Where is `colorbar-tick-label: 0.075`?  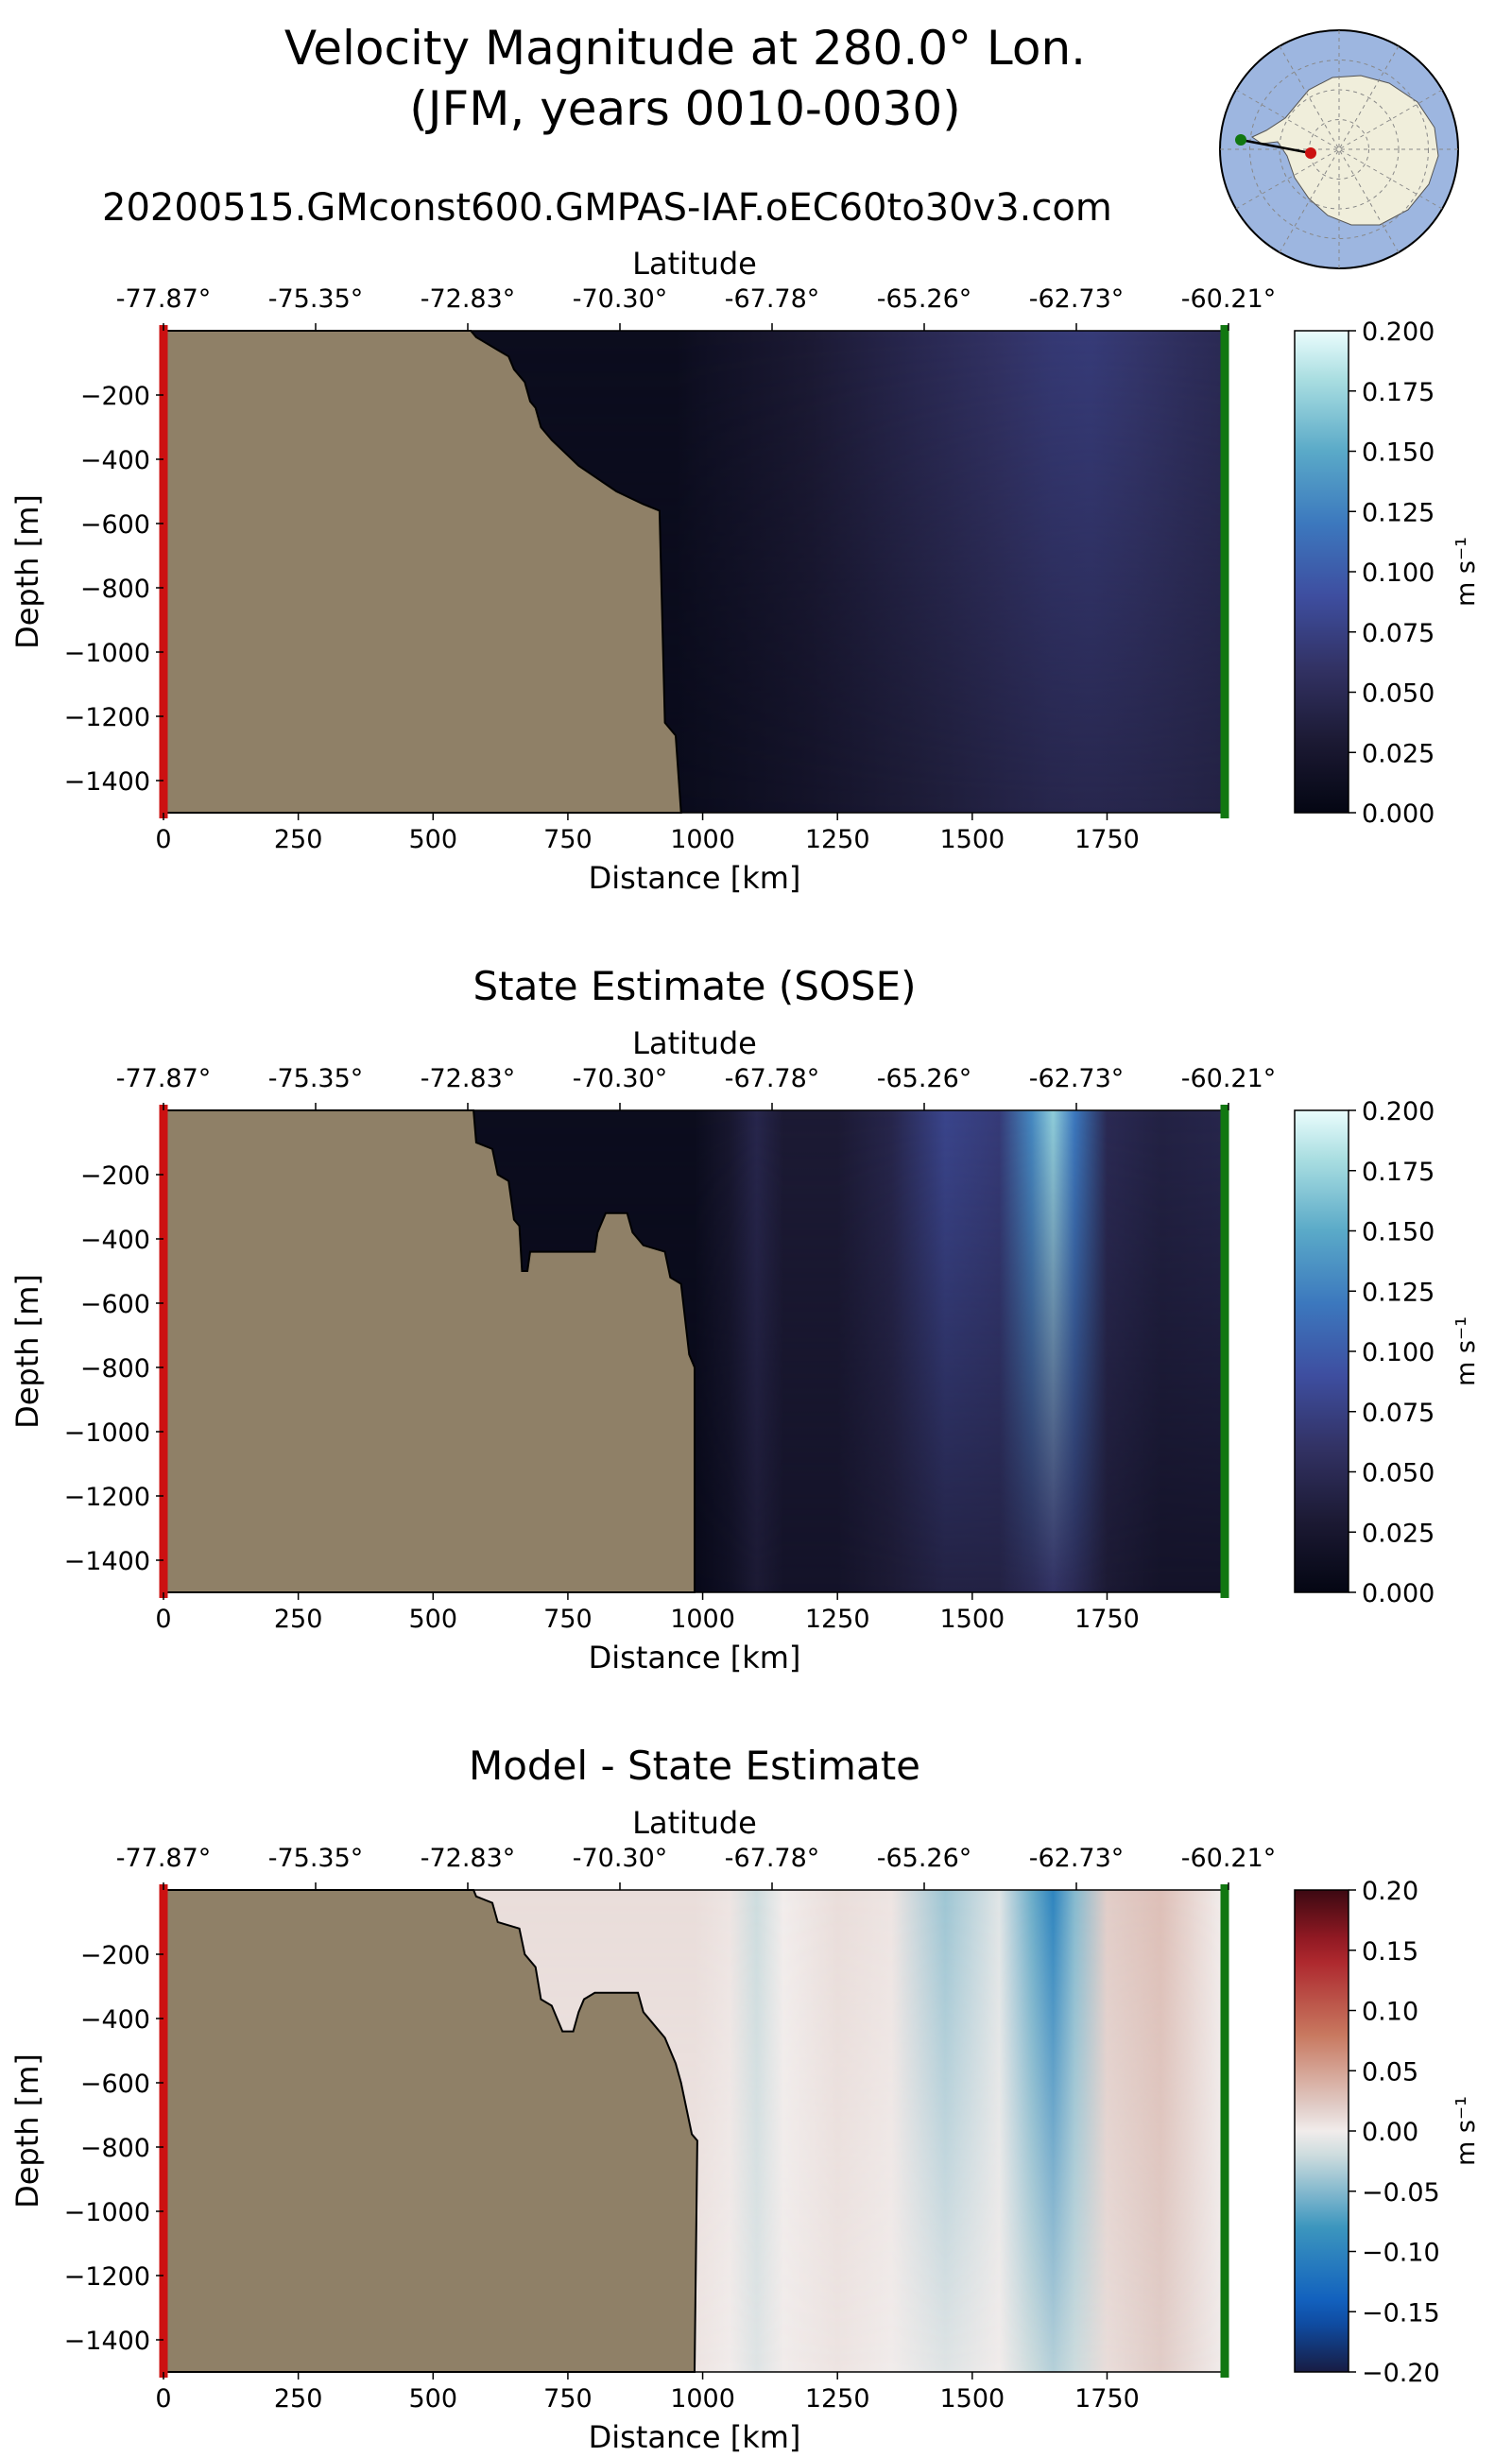
colorbar-tick-label: 0.075 is located at coordinates (1398, 633).